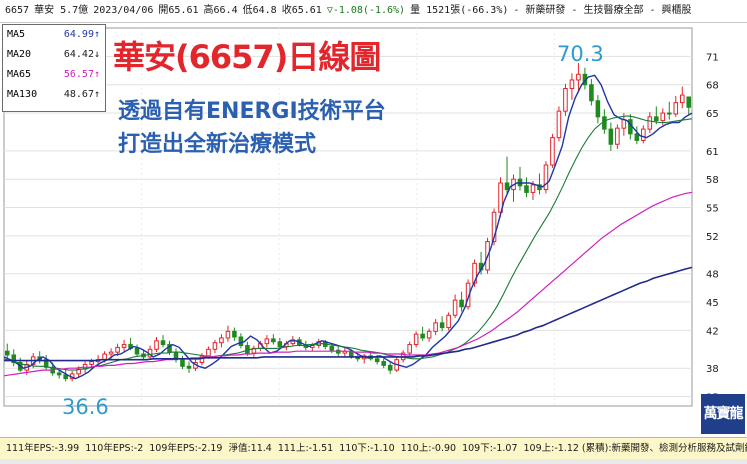 The image size is (747, 464). I want to click on eps-item: 110下:-1.10, so click(367, 448).